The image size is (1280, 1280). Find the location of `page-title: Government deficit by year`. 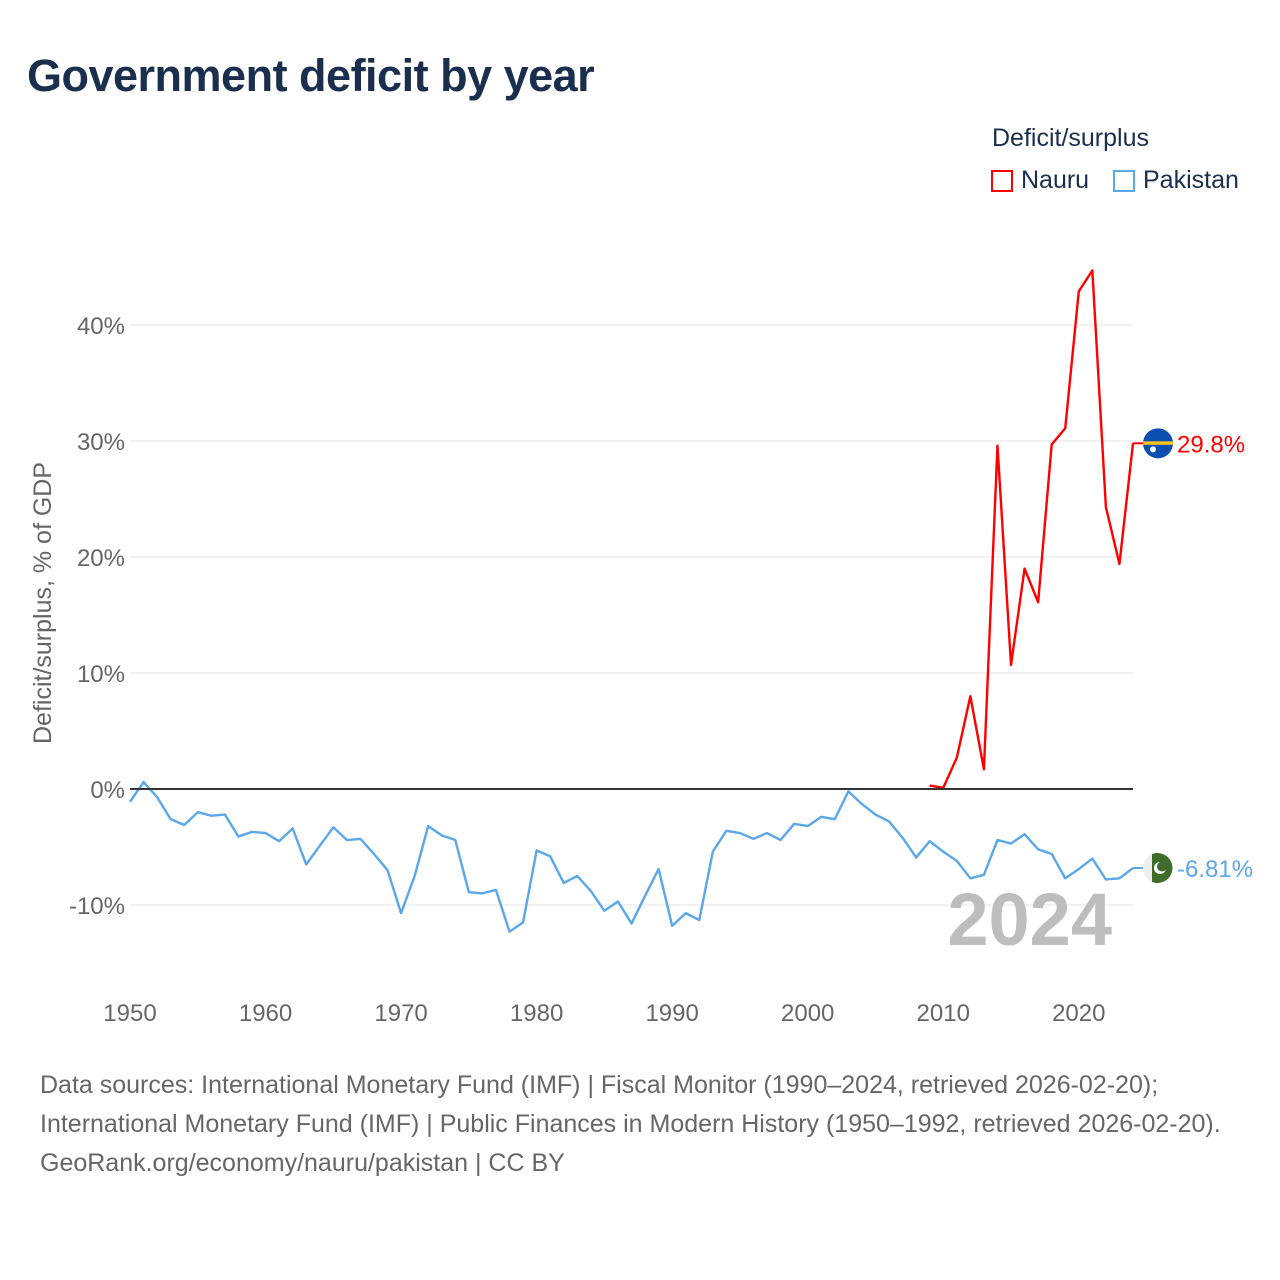

page-title: Government deficit by year is located at coordinates (311, 75).